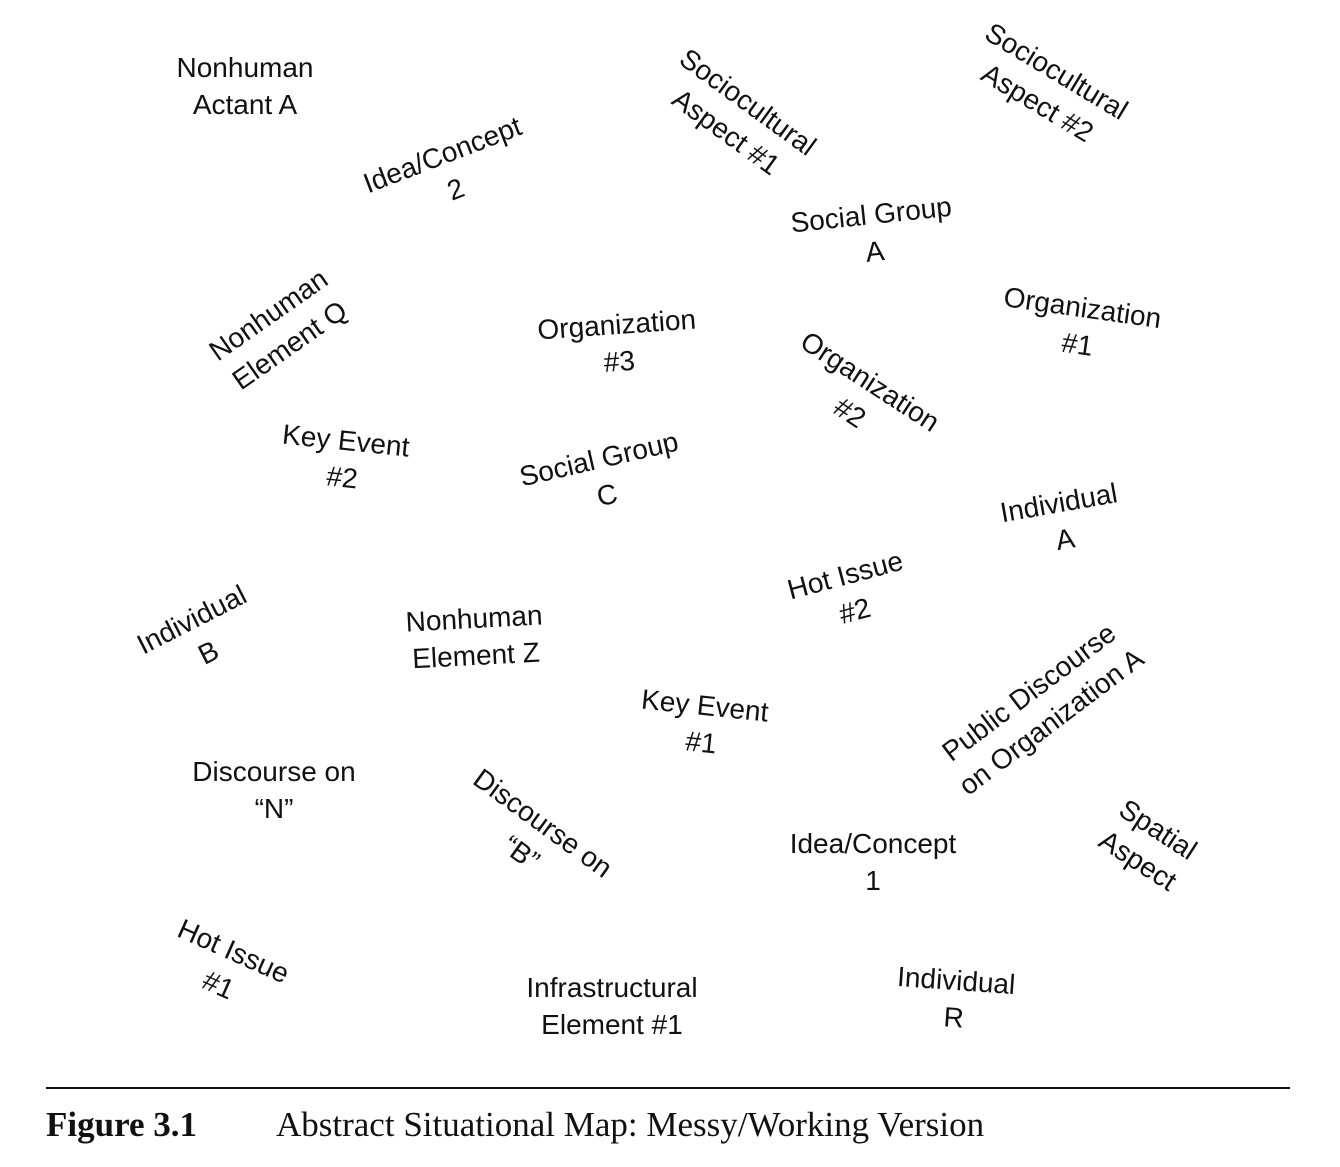 The width and height of the screenshot is (1340, 1167). I want to click on label-individual-r: Individual R, so click(956, 997).